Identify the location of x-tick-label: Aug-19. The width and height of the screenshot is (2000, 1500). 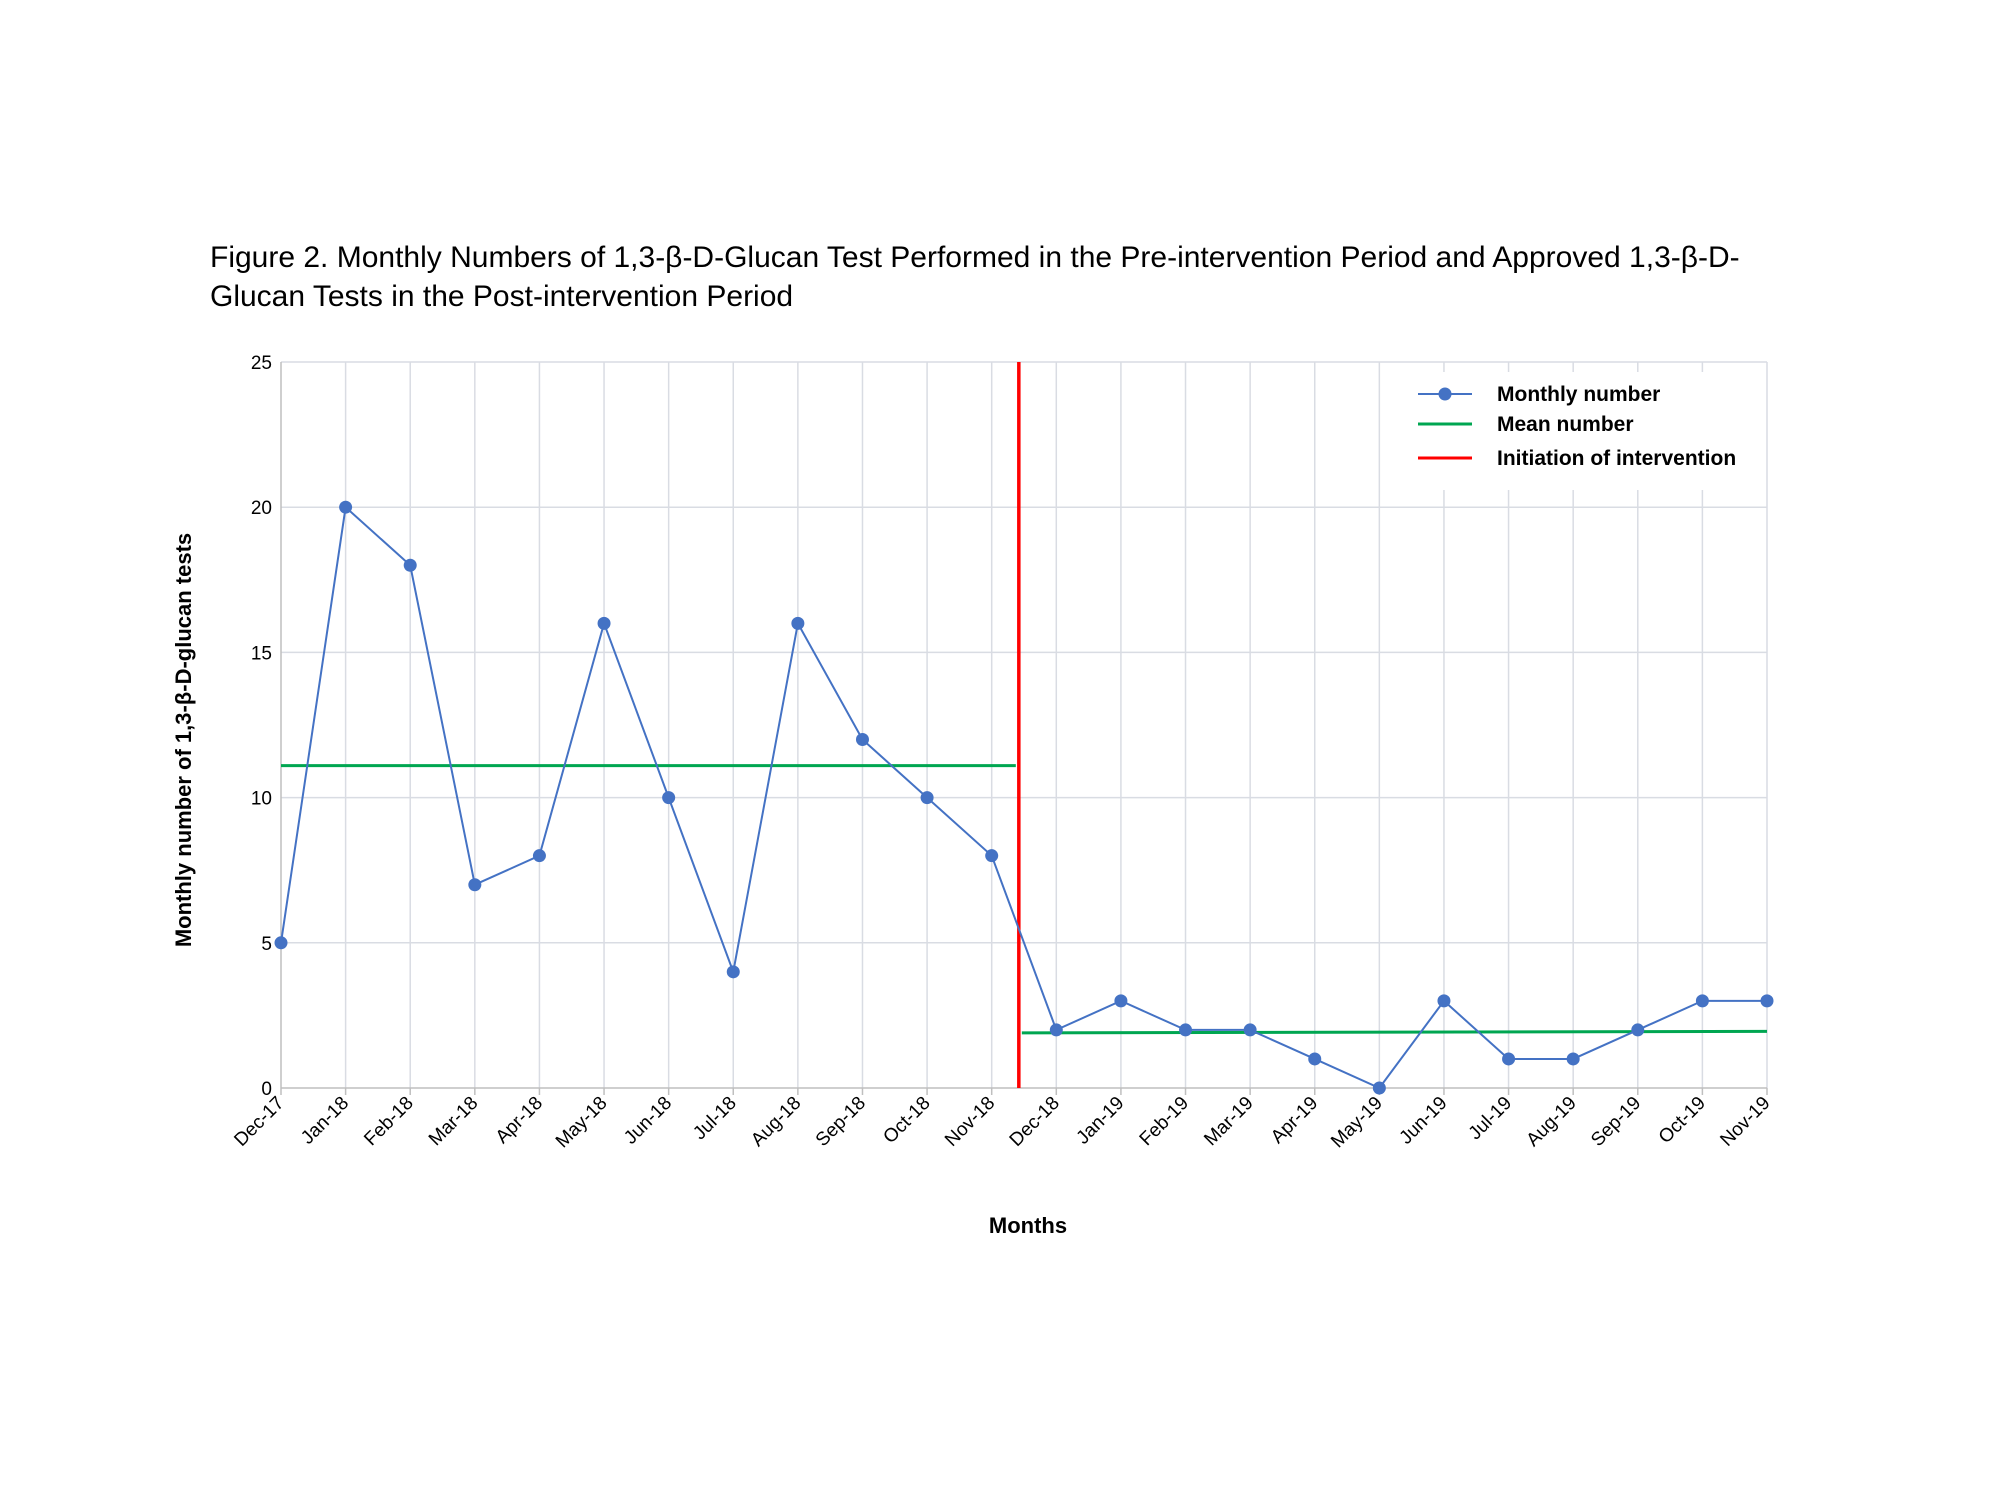
(1552, 1122).